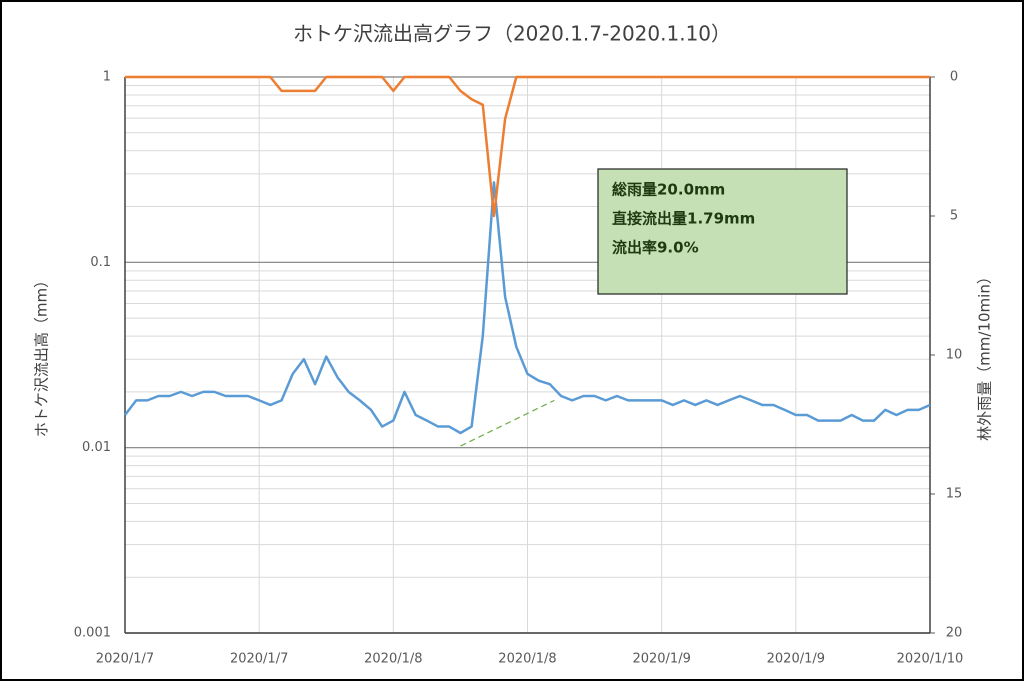 Image resolution: width=1024 pixels, height=681 pixels. Describe the element at coordinates (507, 423) in the screenshot. I see `separation-line` at that location.